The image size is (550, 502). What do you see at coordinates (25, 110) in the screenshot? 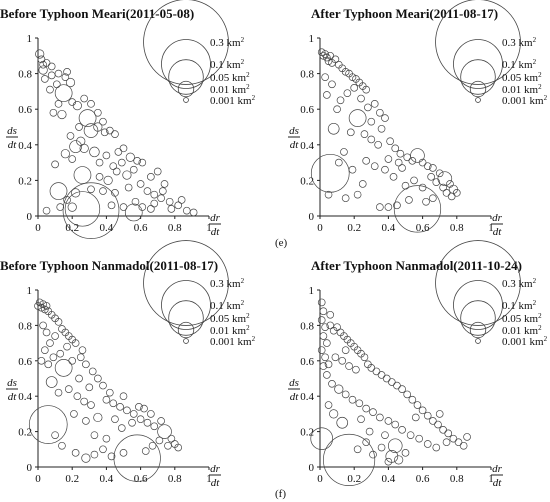
I see `y-tick-label: 0.6` at bounding box center [25, 110].